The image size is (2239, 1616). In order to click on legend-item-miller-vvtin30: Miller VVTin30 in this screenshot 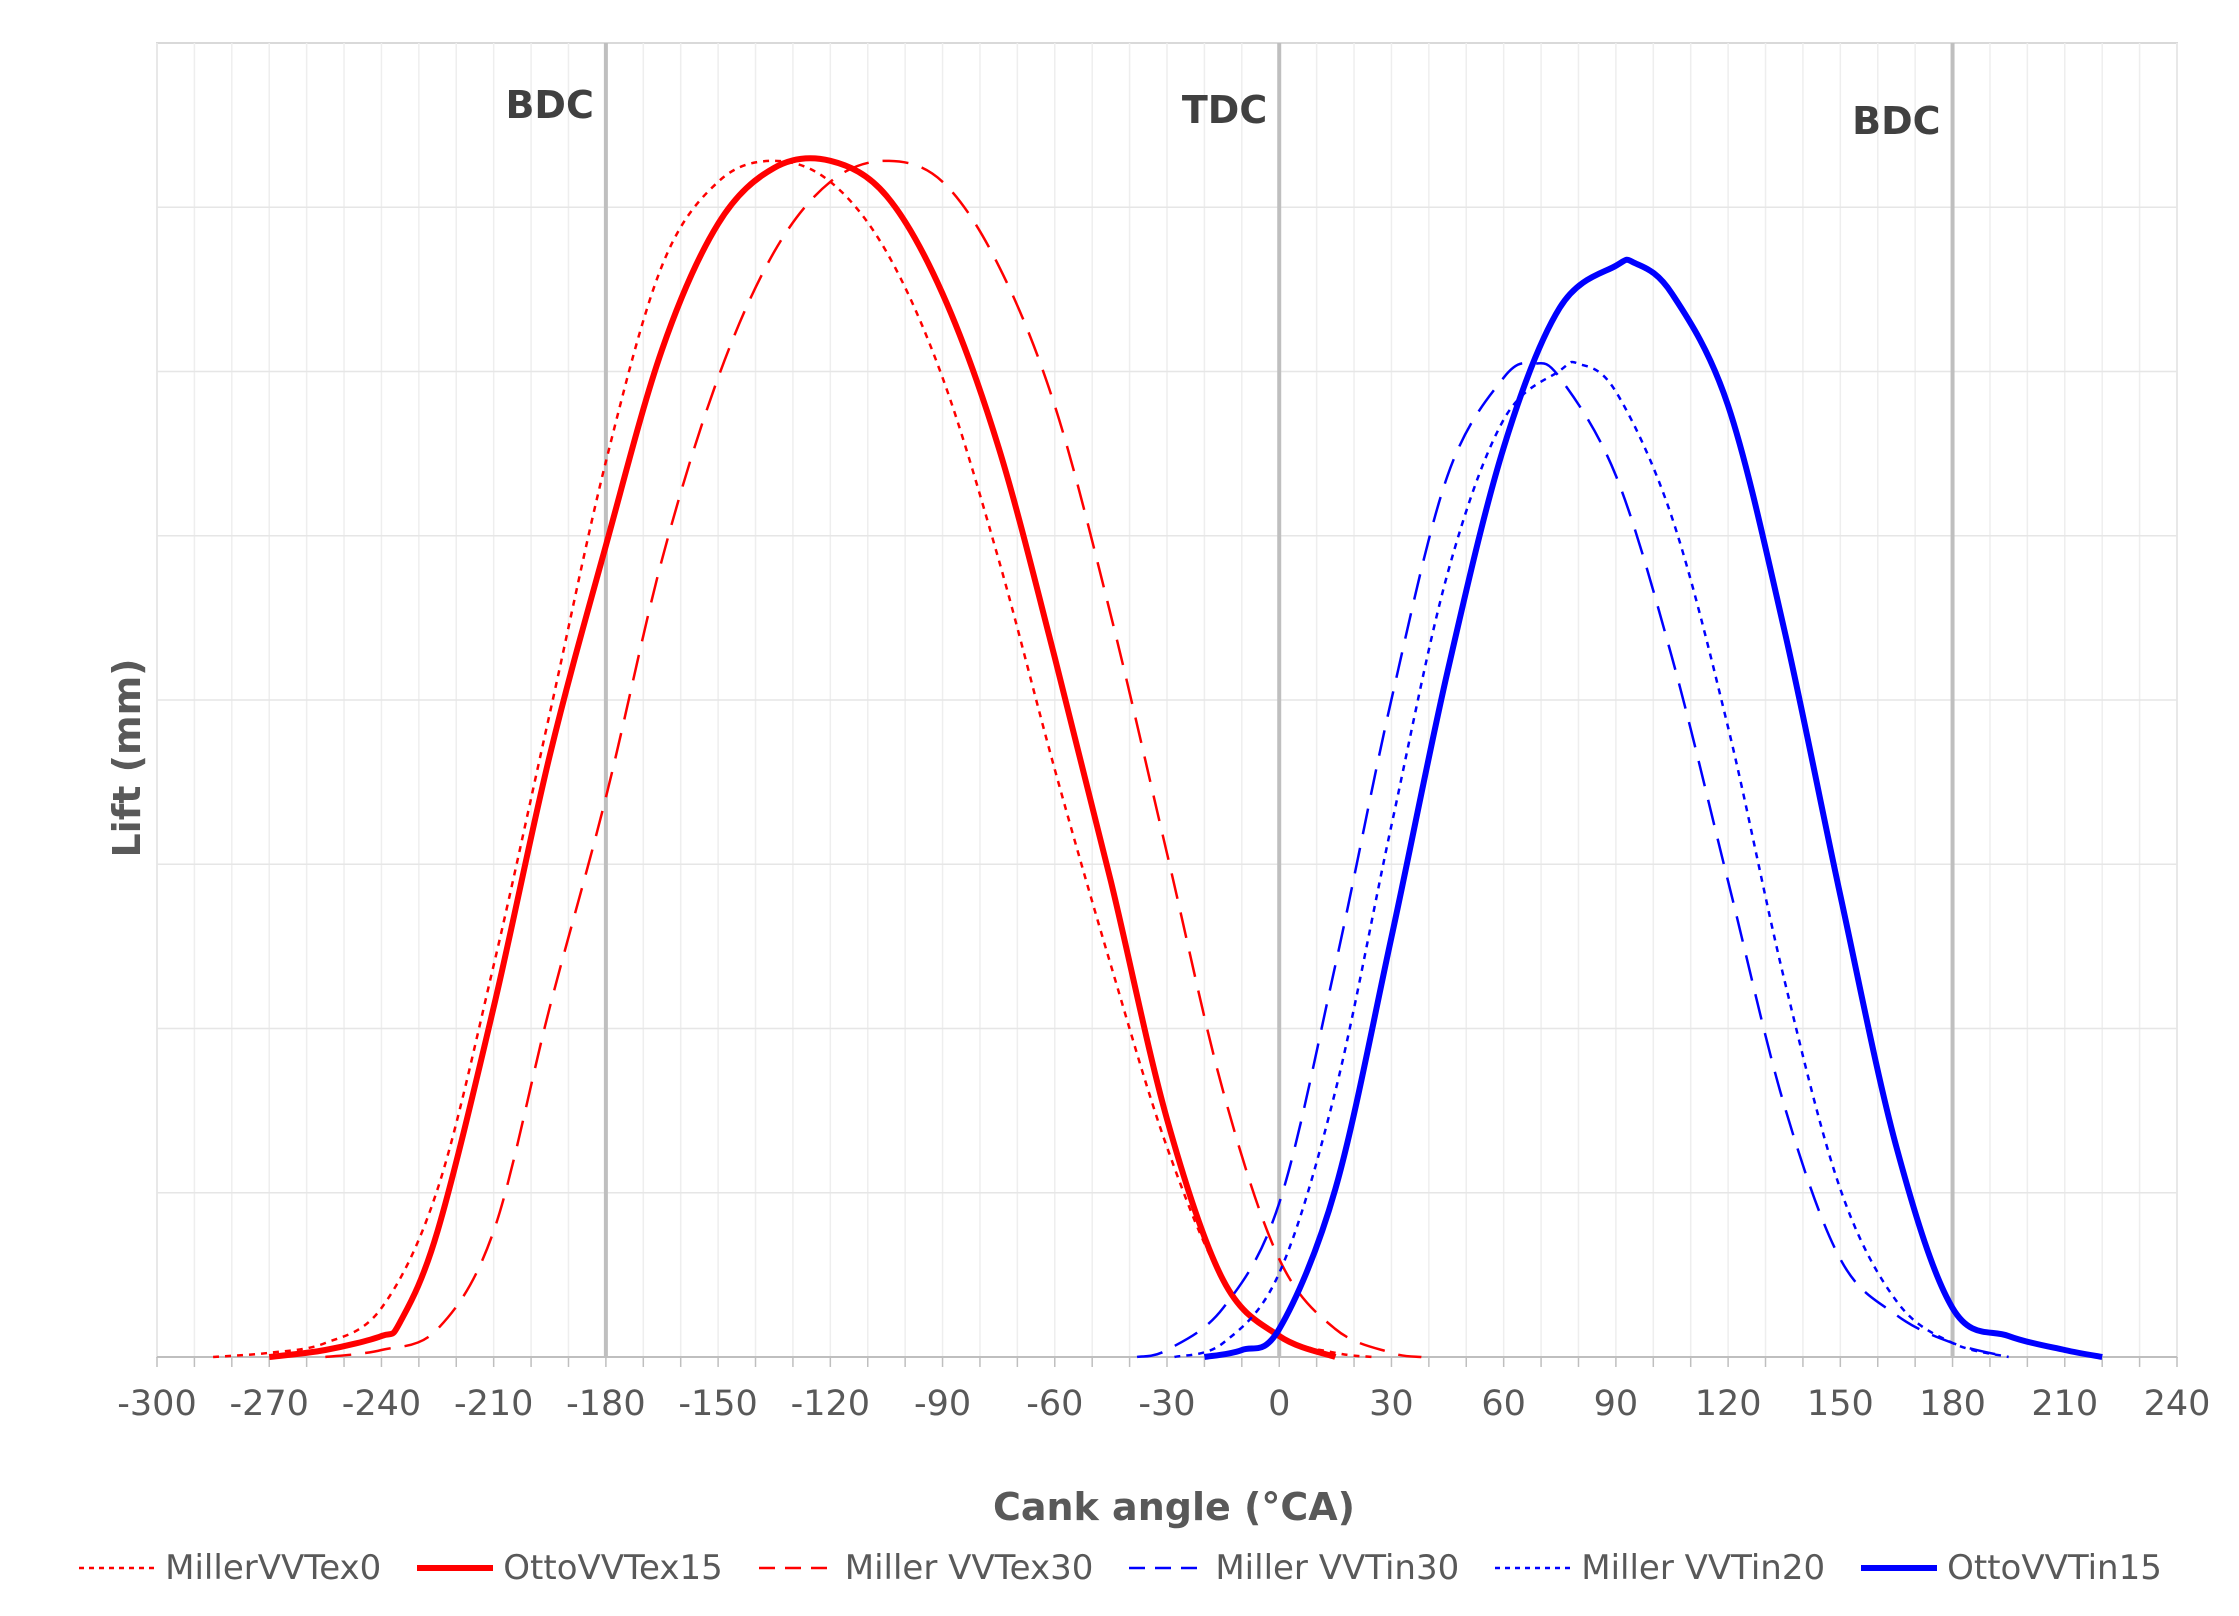, I will do `click(1293, 1568)`.